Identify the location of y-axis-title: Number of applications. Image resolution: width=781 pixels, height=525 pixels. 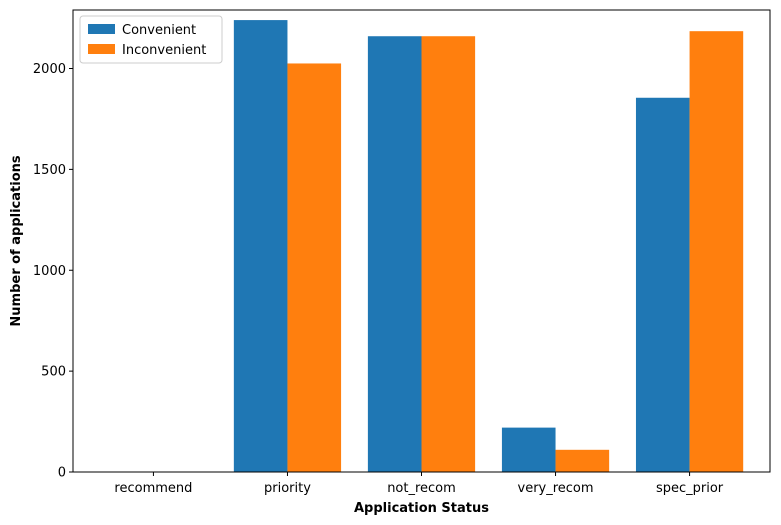
(16, 240).